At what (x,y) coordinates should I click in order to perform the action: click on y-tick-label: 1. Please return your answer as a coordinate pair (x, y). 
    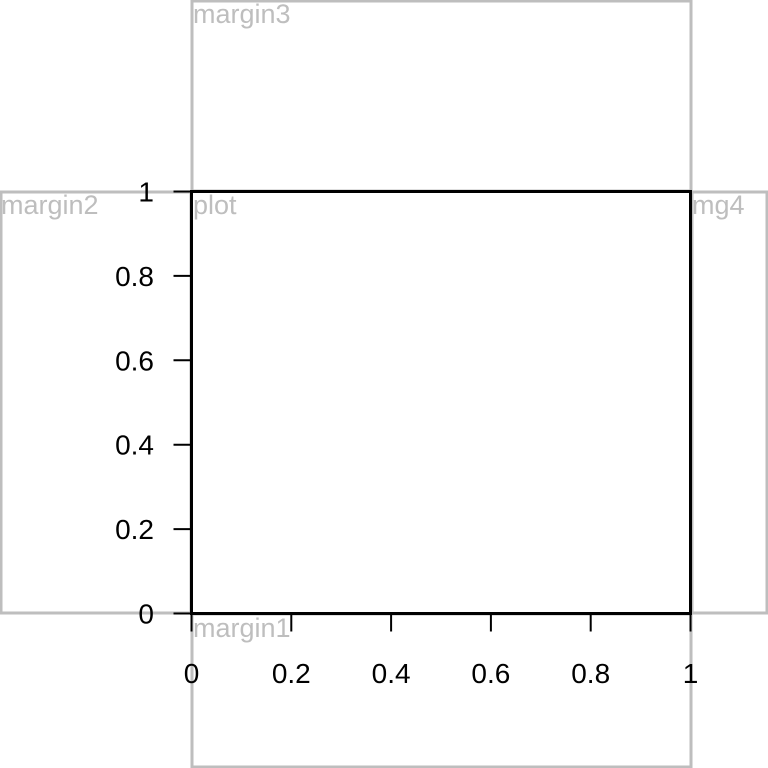
    Looking at the image, I should click on (146, 192).